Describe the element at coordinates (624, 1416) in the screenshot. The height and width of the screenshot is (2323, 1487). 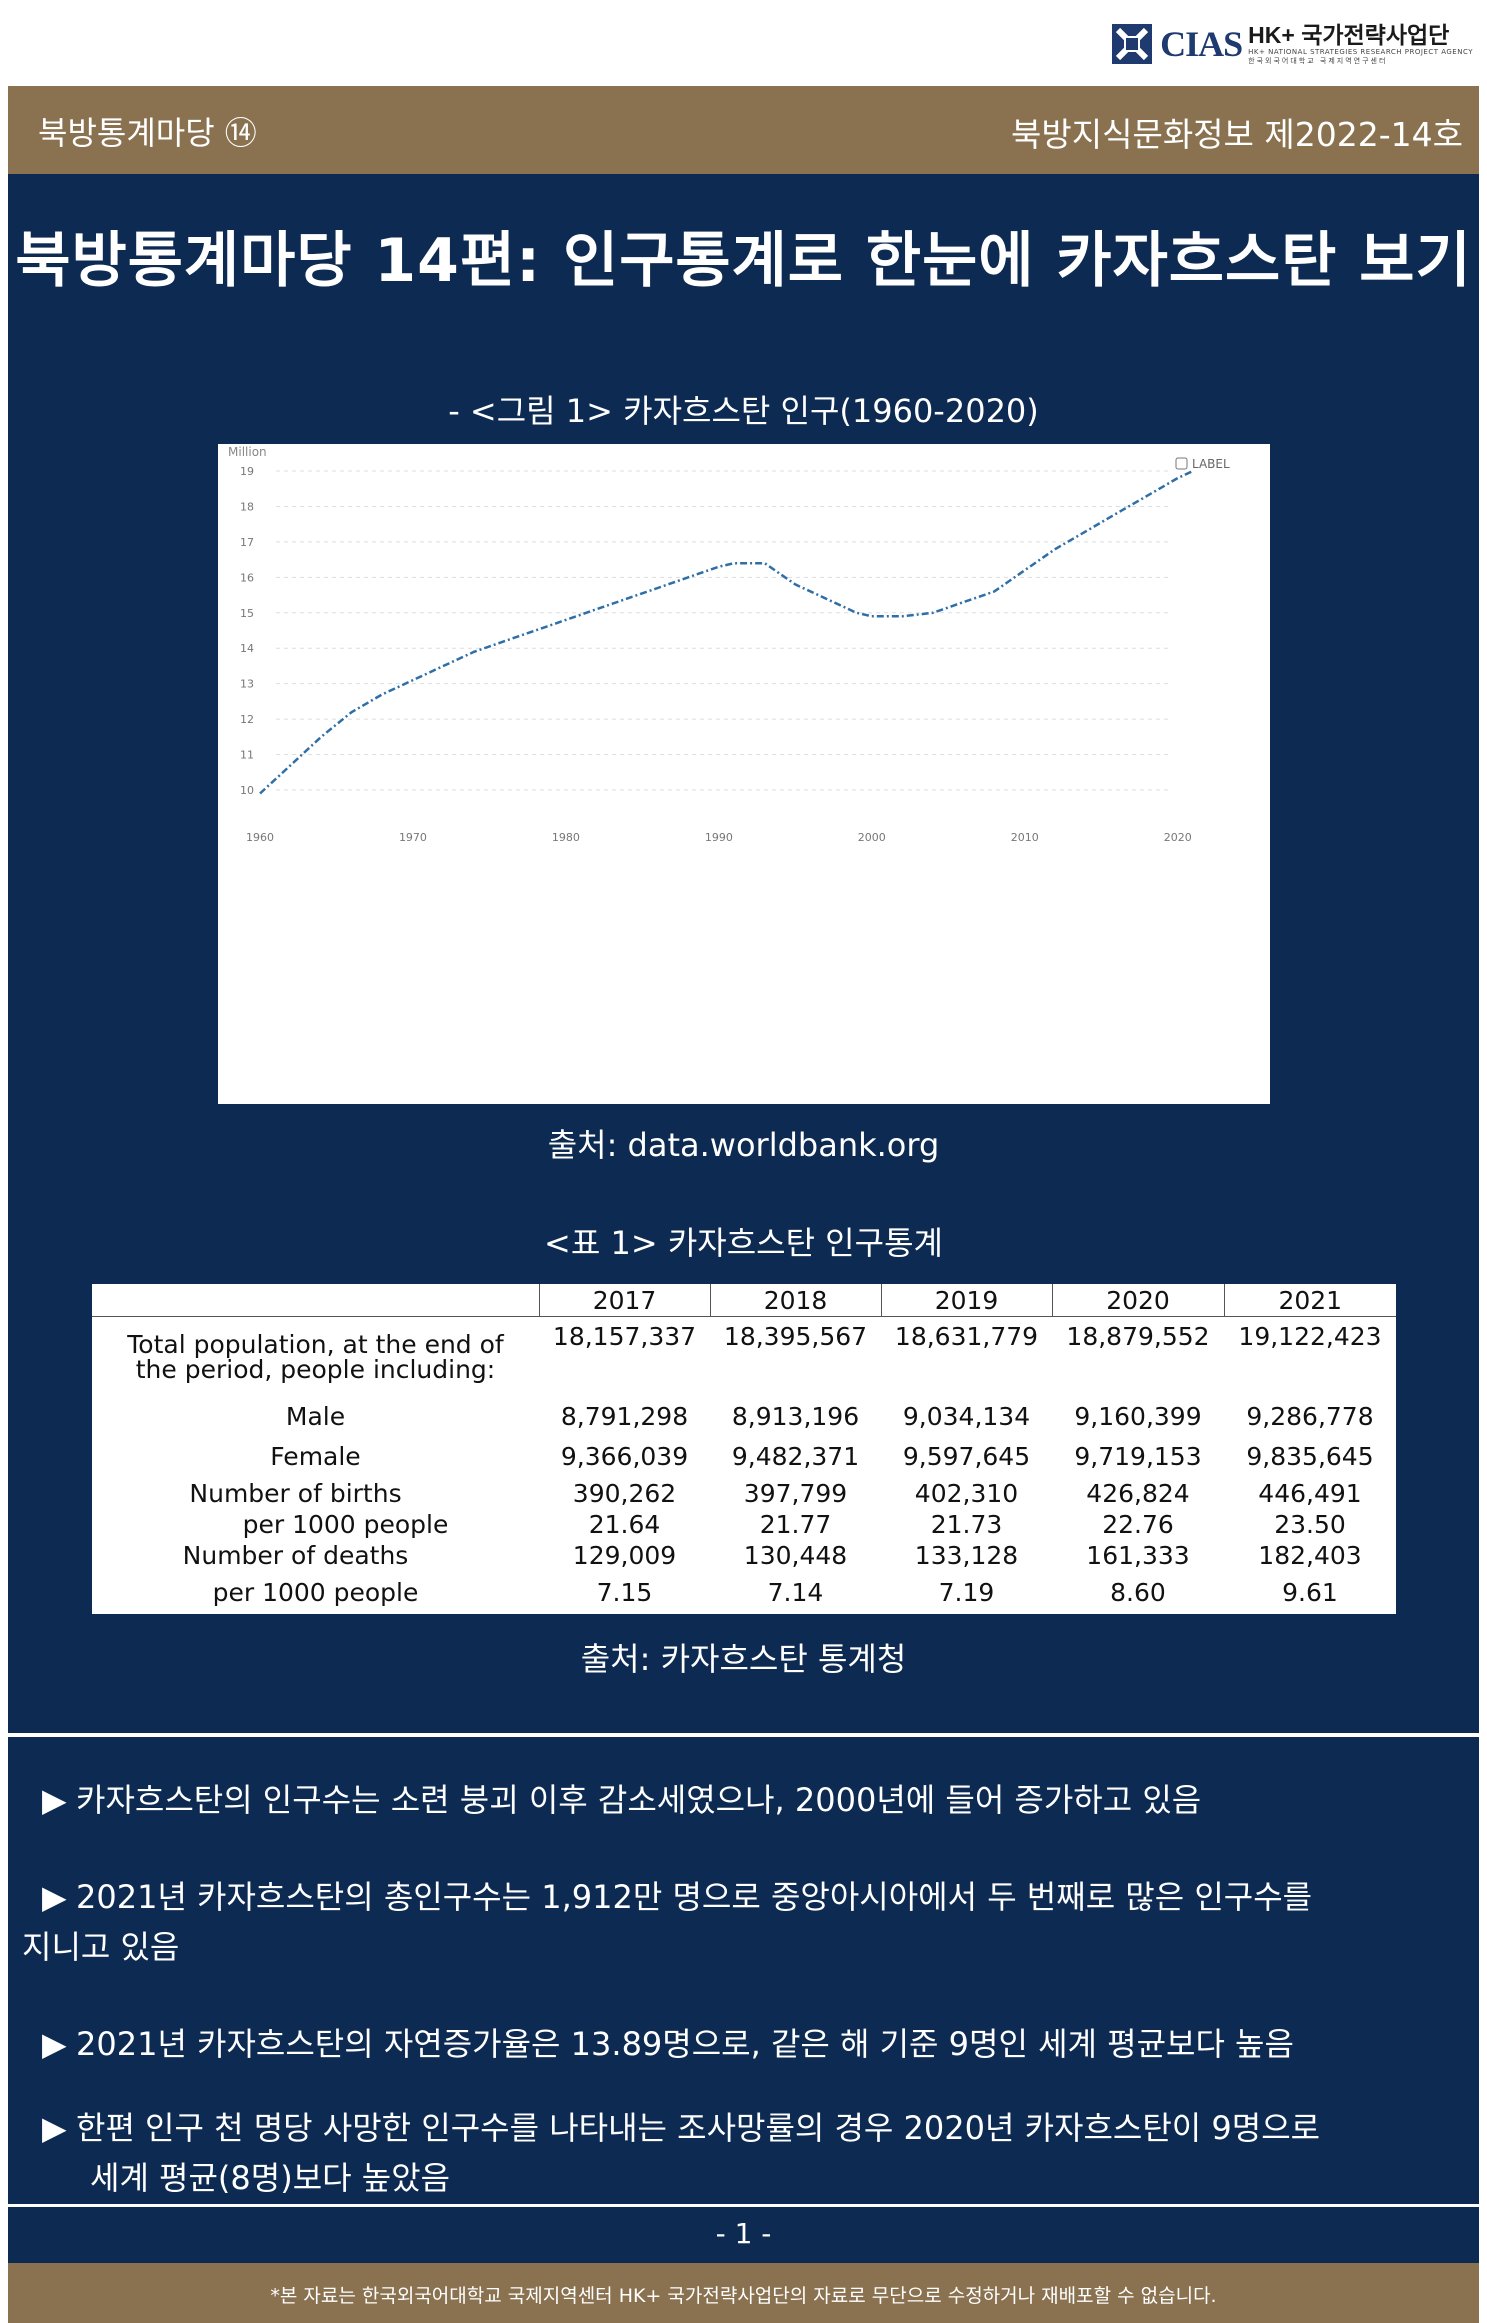
I see `table-cell: 8,791,298` at that location.